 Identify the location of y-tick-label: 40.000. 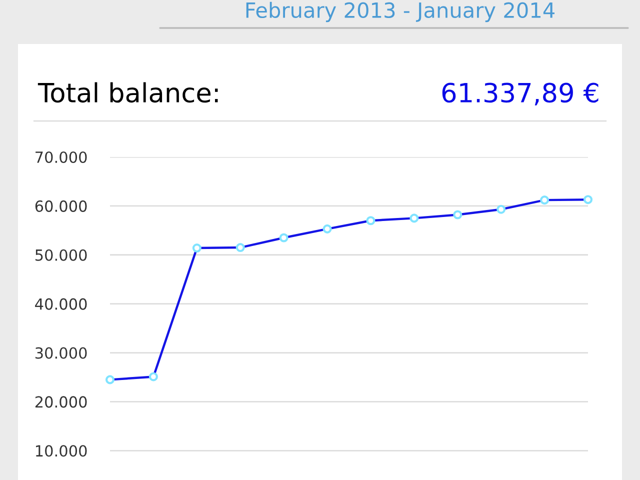
(61, 304).